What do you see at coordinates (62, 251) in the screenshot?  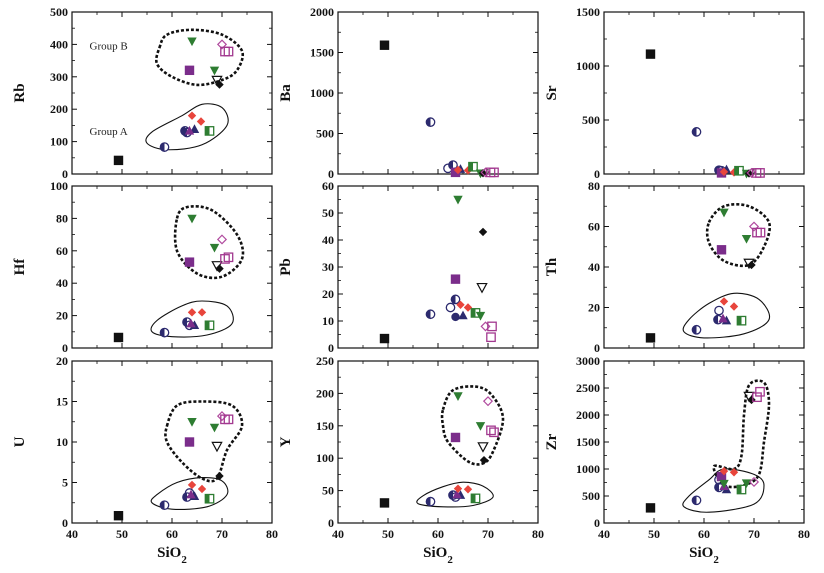 I see `y-tick-label: 60` at bounding box center [62, 251].